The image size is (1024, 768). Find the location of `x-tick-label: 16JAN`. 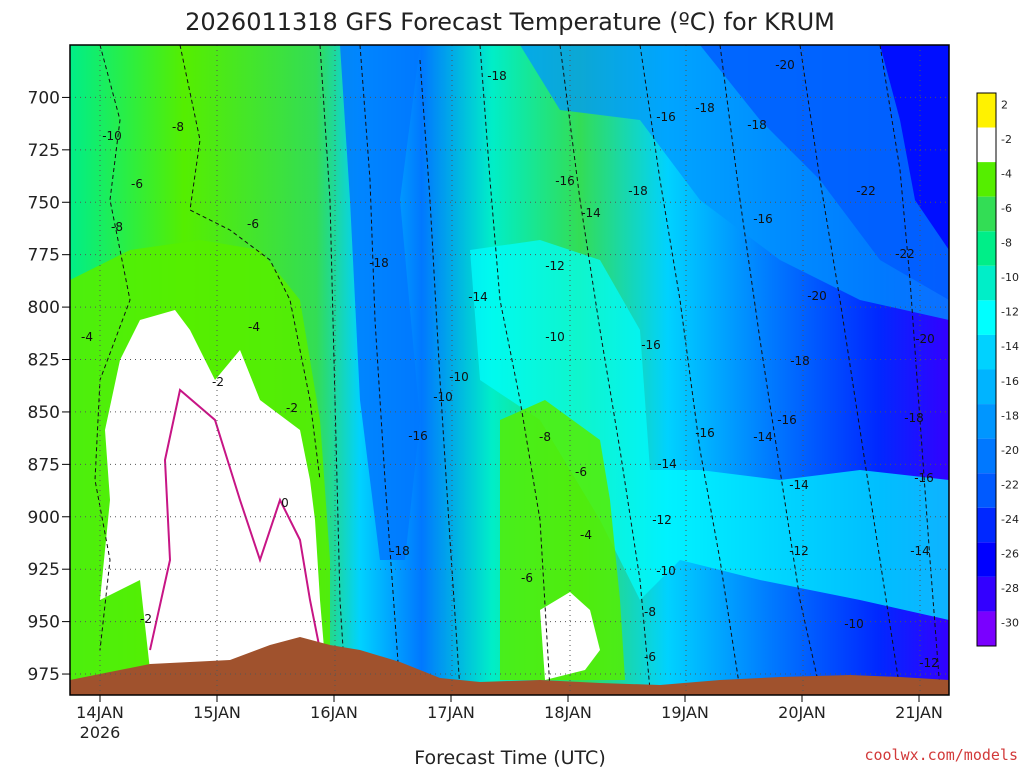

x-tick-label: 16JAN is located at coordinates (334, 712).